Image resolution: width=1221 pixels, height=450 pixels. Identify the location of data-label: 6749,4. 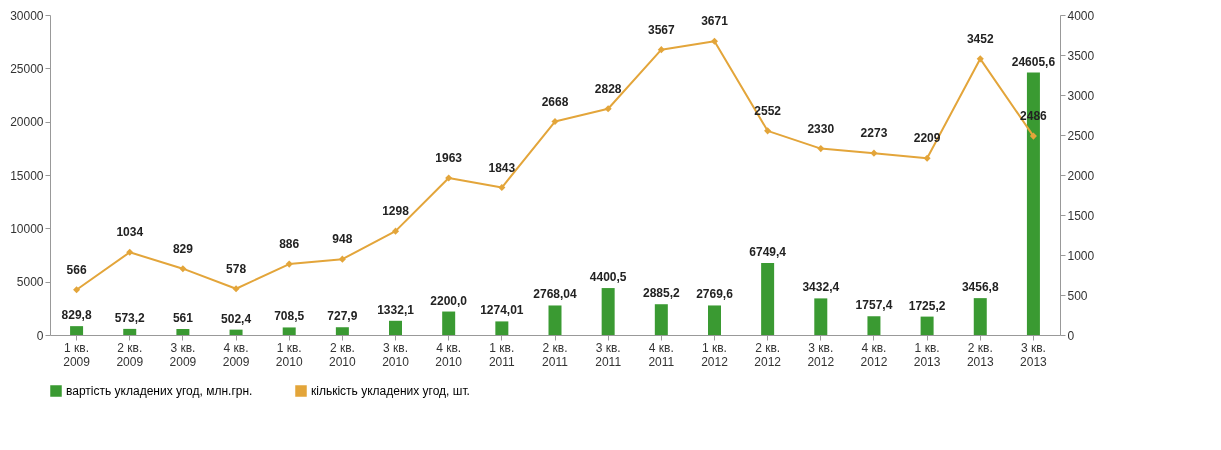
(768, 252).